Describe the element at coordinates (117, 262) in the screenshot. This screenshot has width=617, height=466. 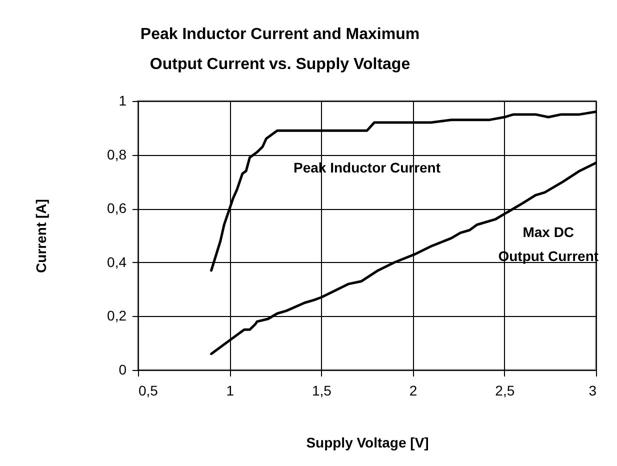
I see `y-tick-label: 0,4` at that location.